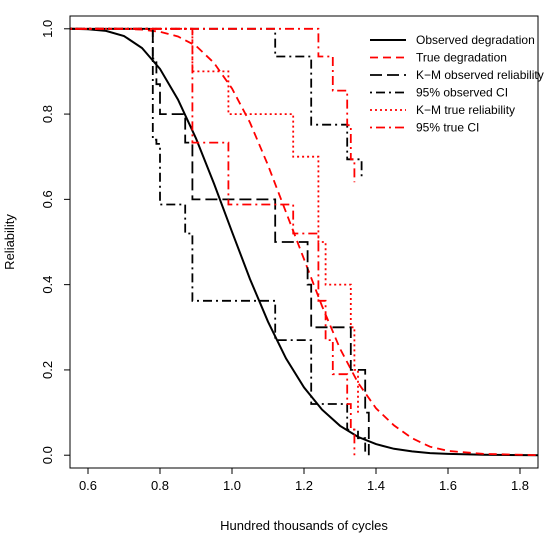 The width and height of the screenshot is (550, 544). I want to click on legend-label: 95% observed CI, so click(462, 93).